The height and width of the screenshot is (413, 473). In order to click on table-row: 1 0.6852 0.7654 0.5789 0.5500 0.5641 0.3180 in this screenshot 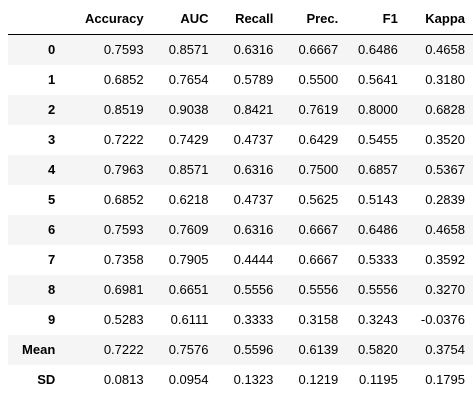, I will do `click(240, 80)`.